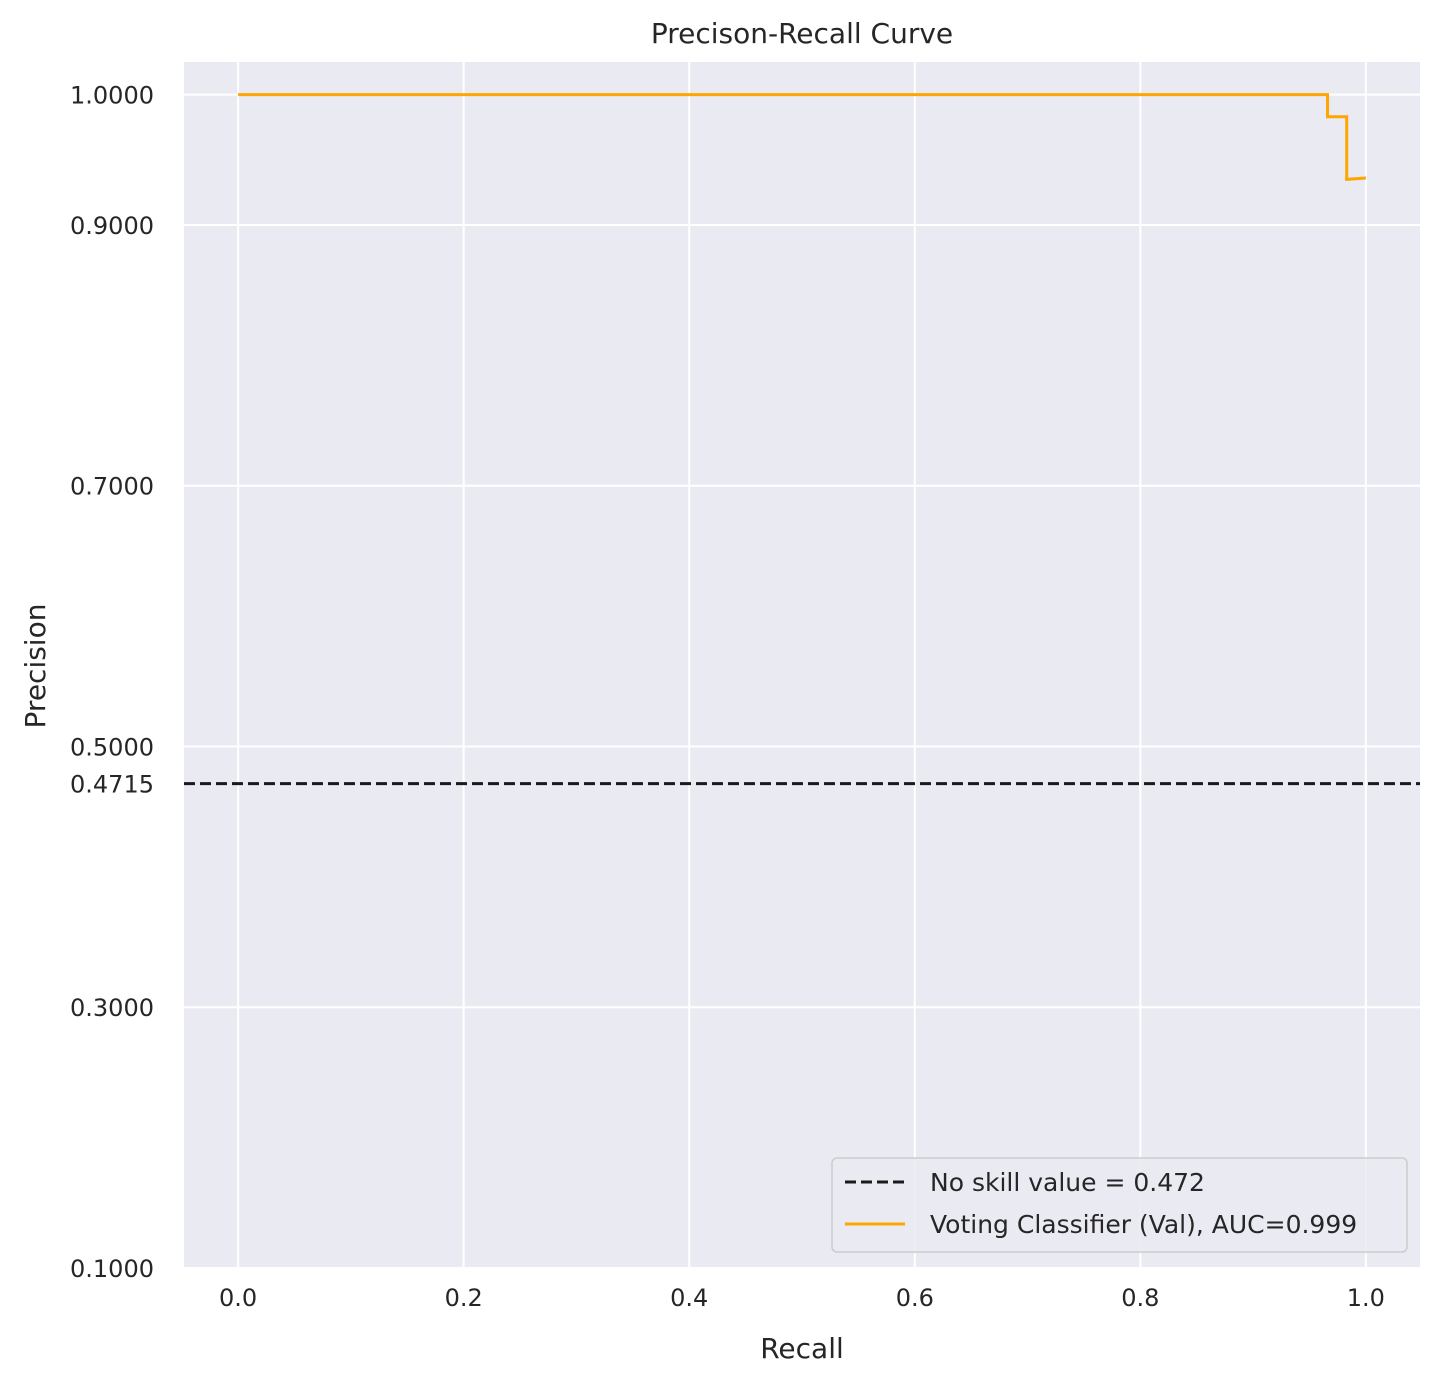 This screenshot has width=1441, height=1385. What do you see at coordinates (1140, 1298) in the screenshot?
I see `x-tick-label: 0.8` at bounding box center [1140, 1298].